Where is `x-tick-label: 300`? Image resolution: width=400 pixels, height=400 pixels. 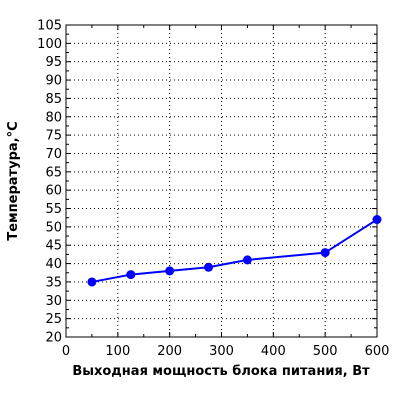
x-tick-label: 300 is located at coordinates (221, 351).